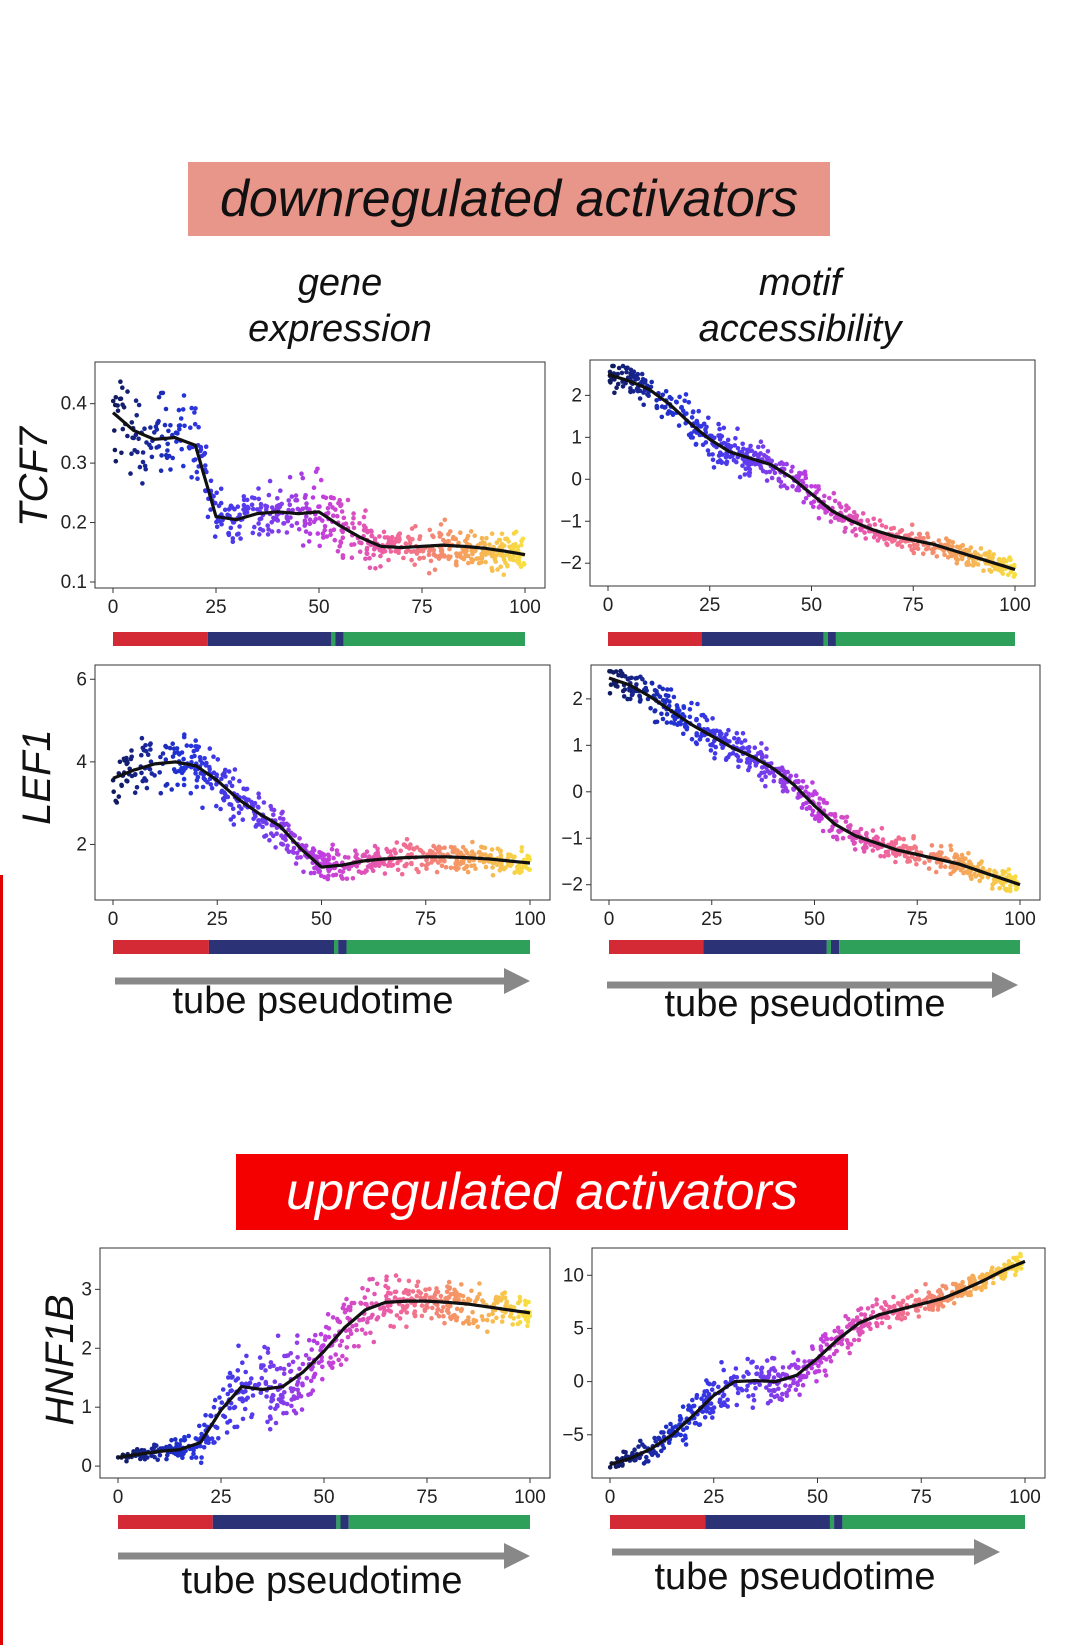  I want to click on y-tick-label: 0, so click(86, 1466).